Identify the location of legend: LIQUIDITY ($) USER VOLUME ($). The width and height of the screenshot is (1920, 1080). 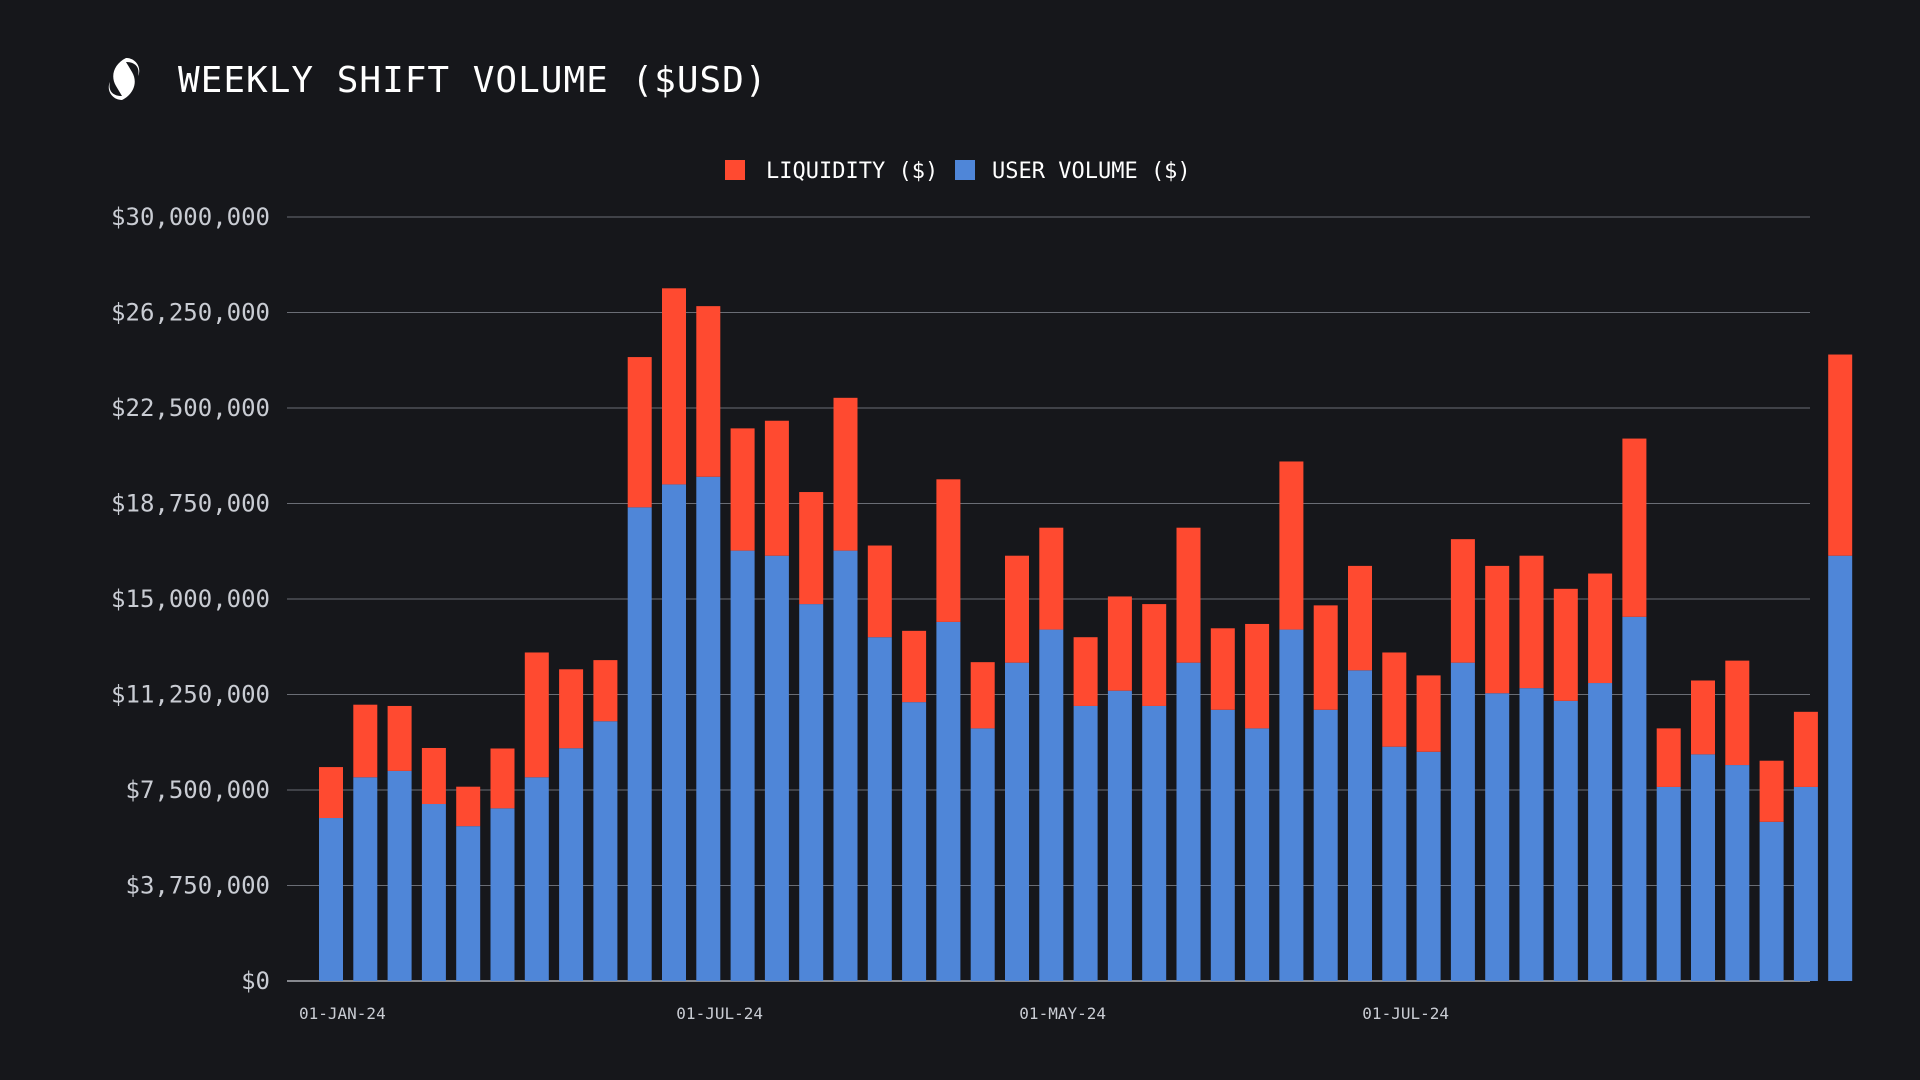
(958, 171).